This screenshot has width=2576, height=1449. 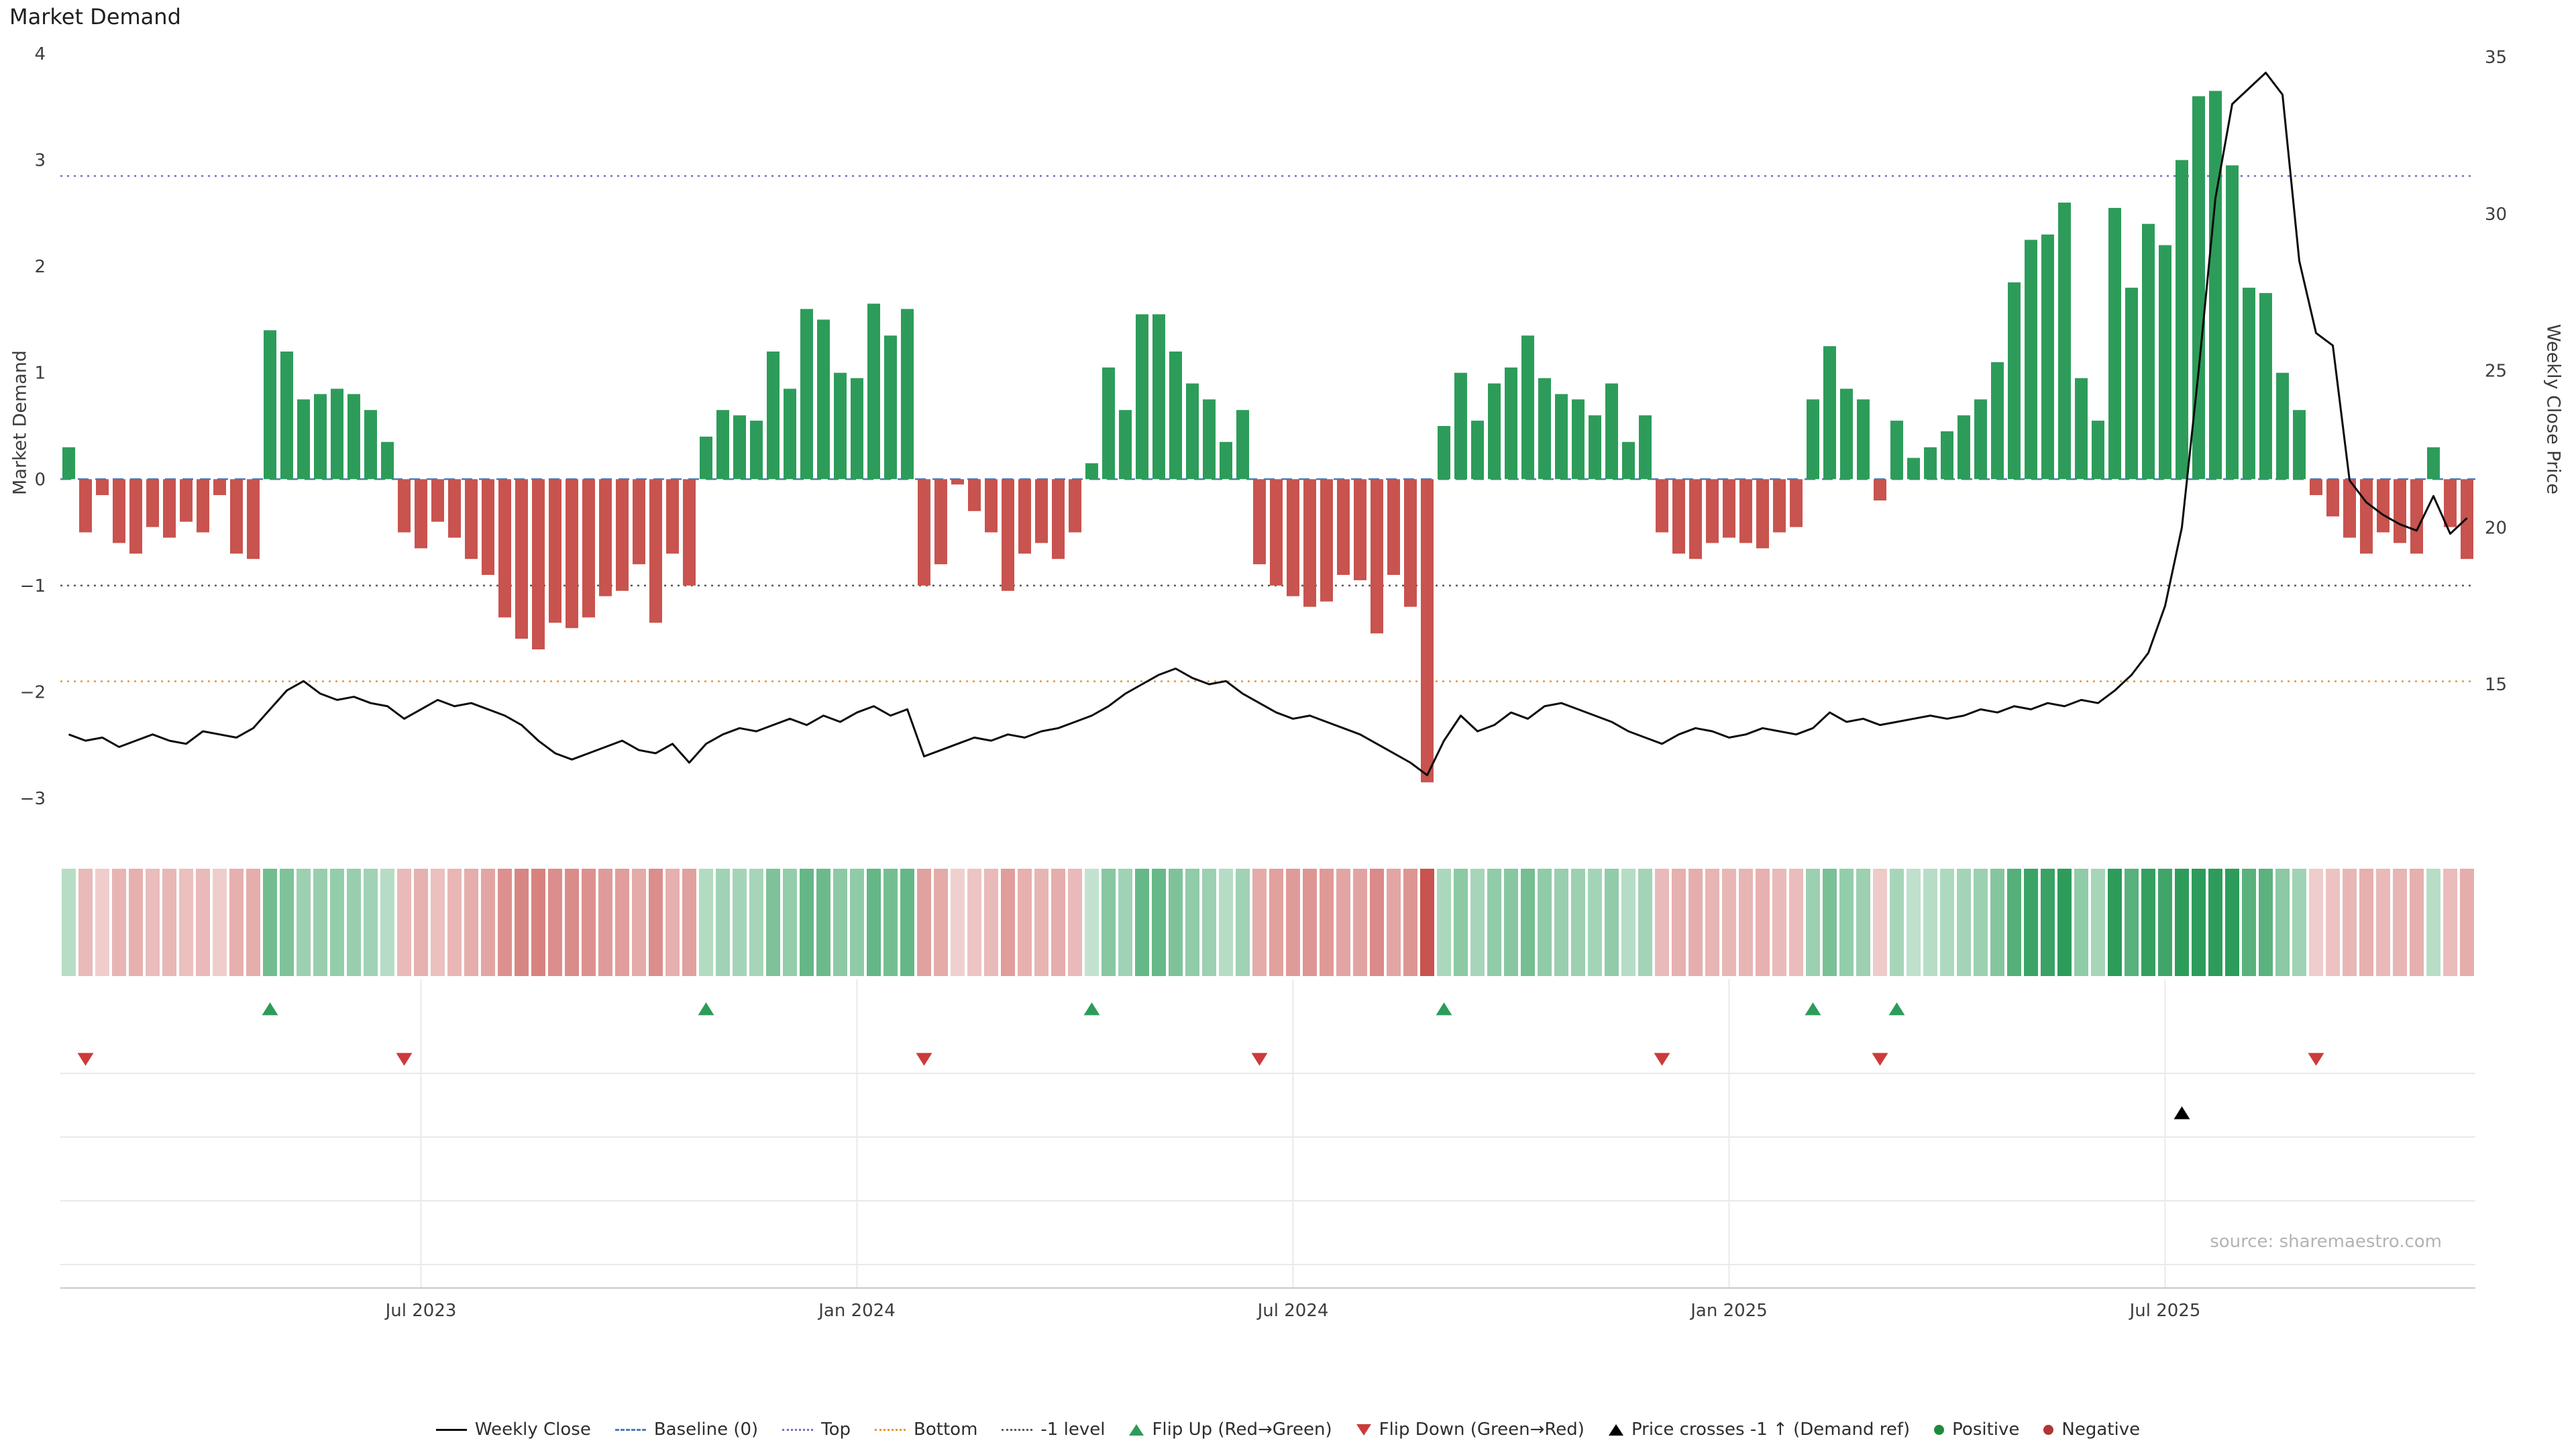 What do you see at coordinates (856, 1311) in the screenshot?
I see `x-tick-label: Jan 2024` at bounding box center [856, 1311].